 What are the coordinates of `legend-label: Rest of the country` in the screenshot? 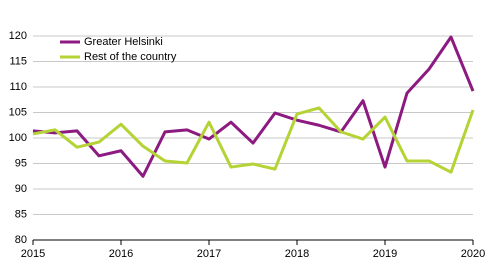 It's located at (130, 57).